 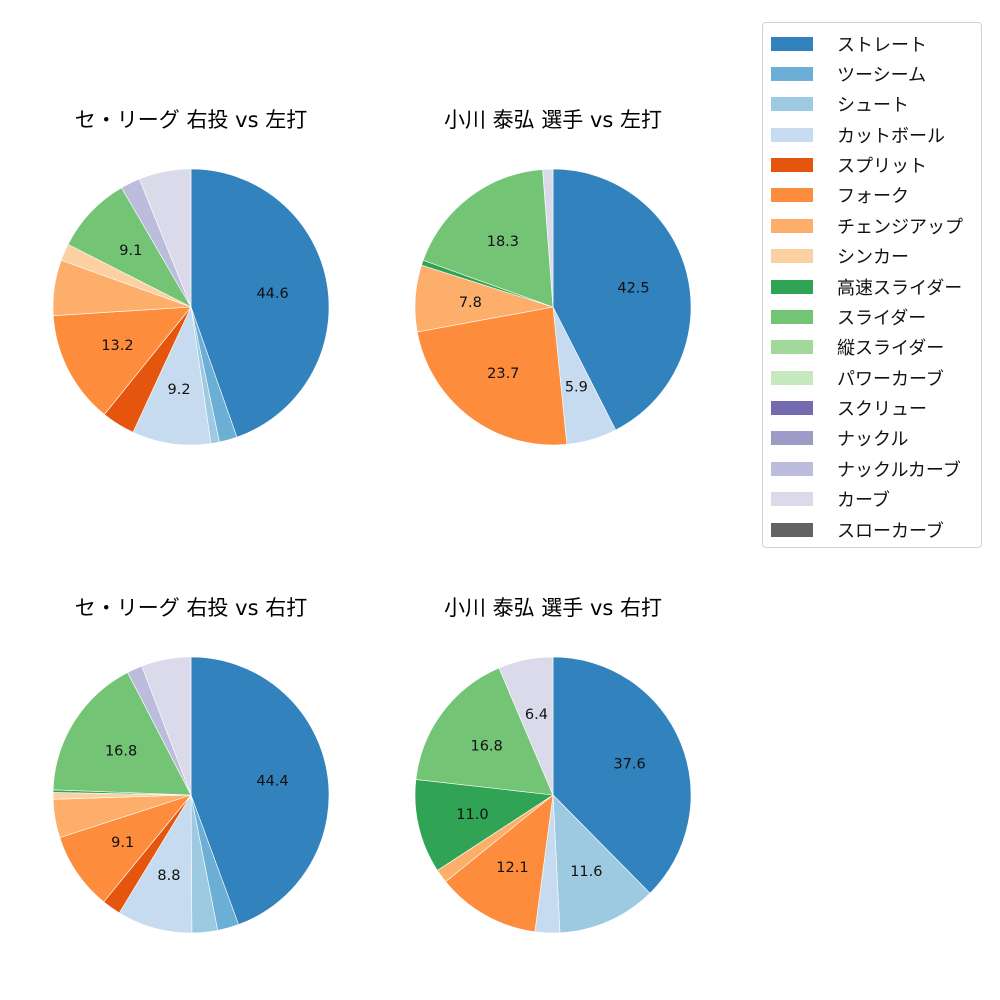 What do you see at coordinates (536, 715) in the screenshot?
I see `pie-slice-label: 6.4` at bounding box center [536, 715].